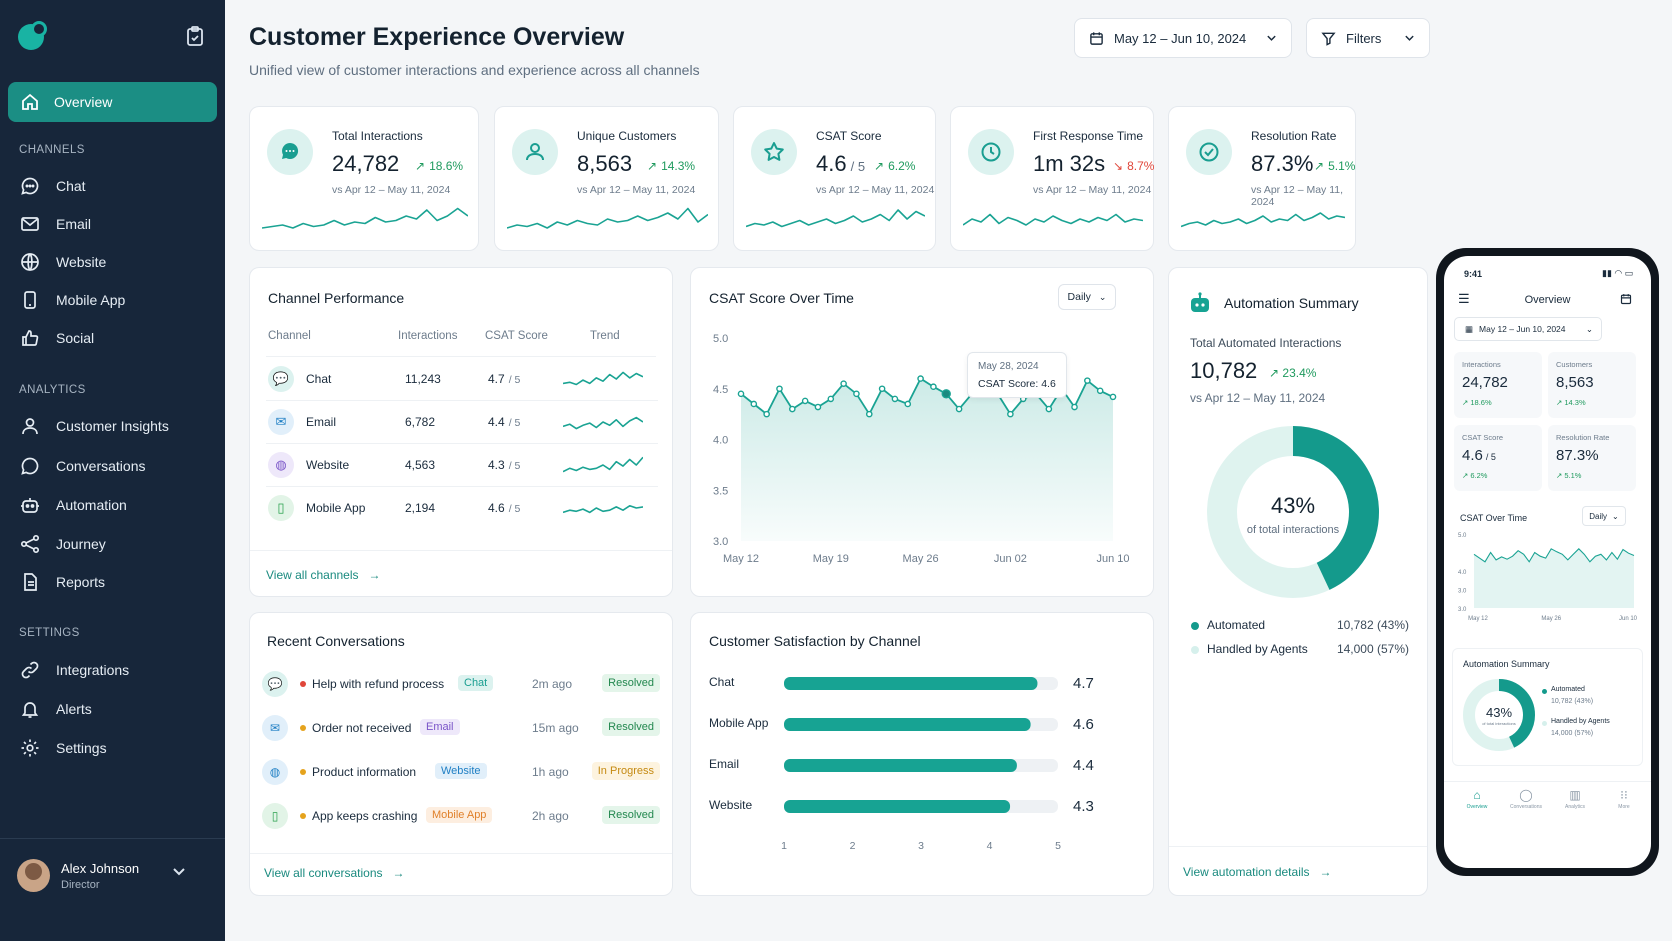  What do you see at coordinates (1464, 298) in the screenshot?
I see `menu-icon: ☰` at bounding box center [1464, 298].